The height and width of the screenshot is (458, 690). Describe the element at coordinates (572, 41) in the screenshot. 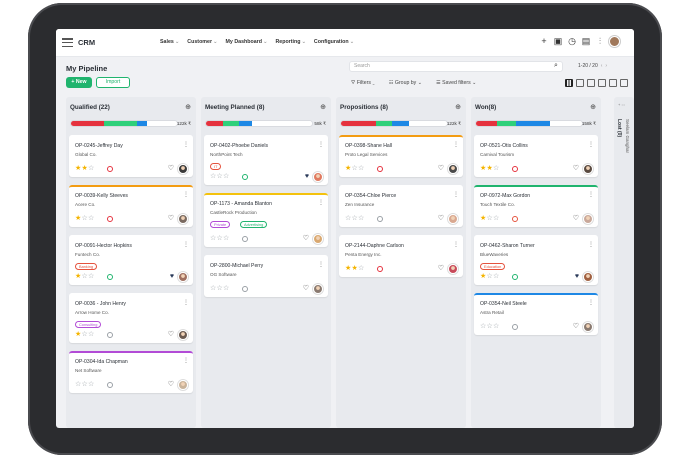

I see `clock-icon: ◷` at that location.